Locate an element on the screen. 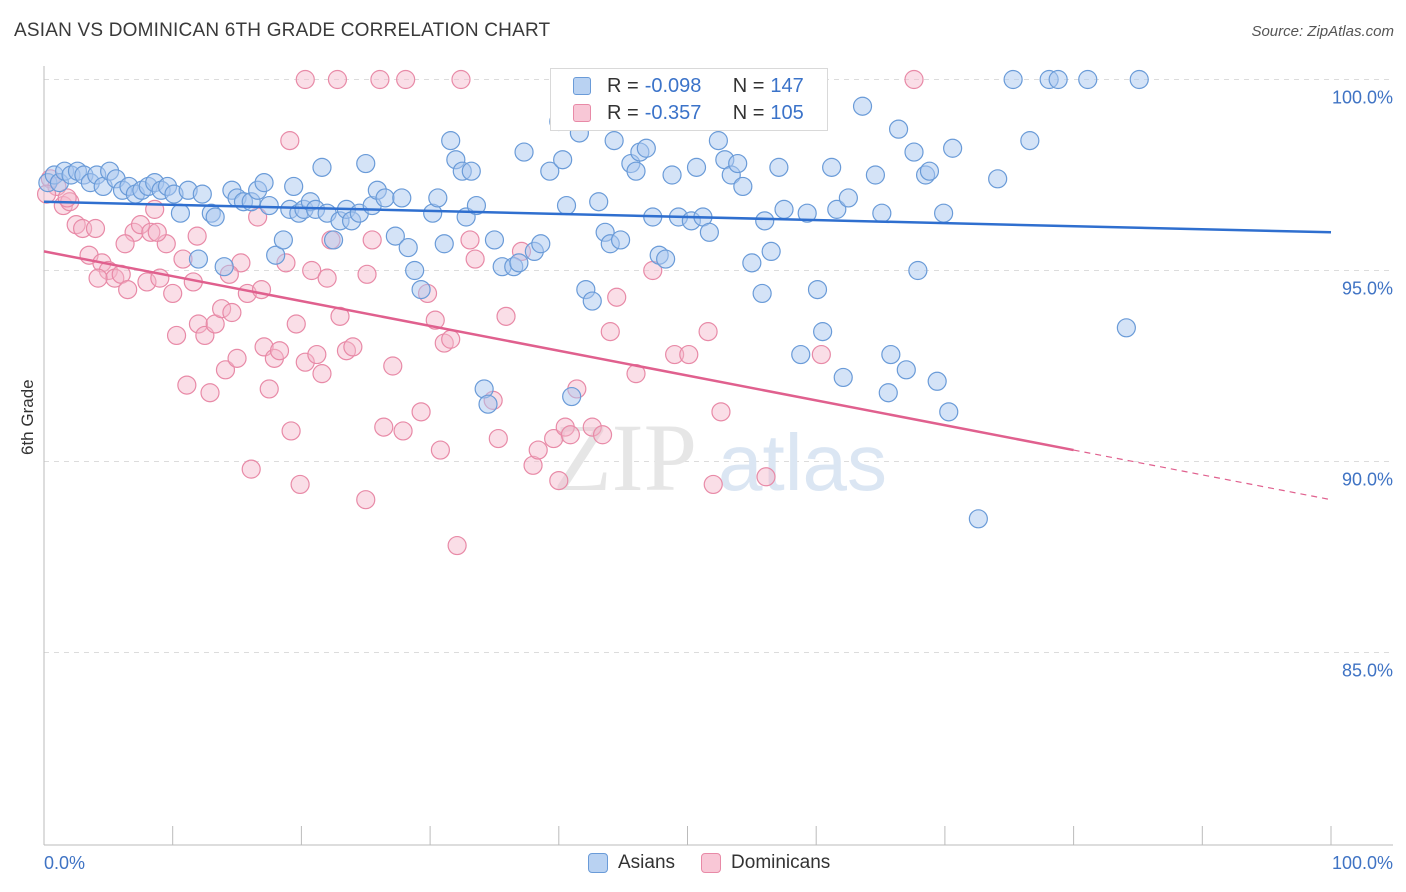 The height and width of the screenshot is (892, 1406). legend-item-asians: Asians is located at coordinates (631, 863).